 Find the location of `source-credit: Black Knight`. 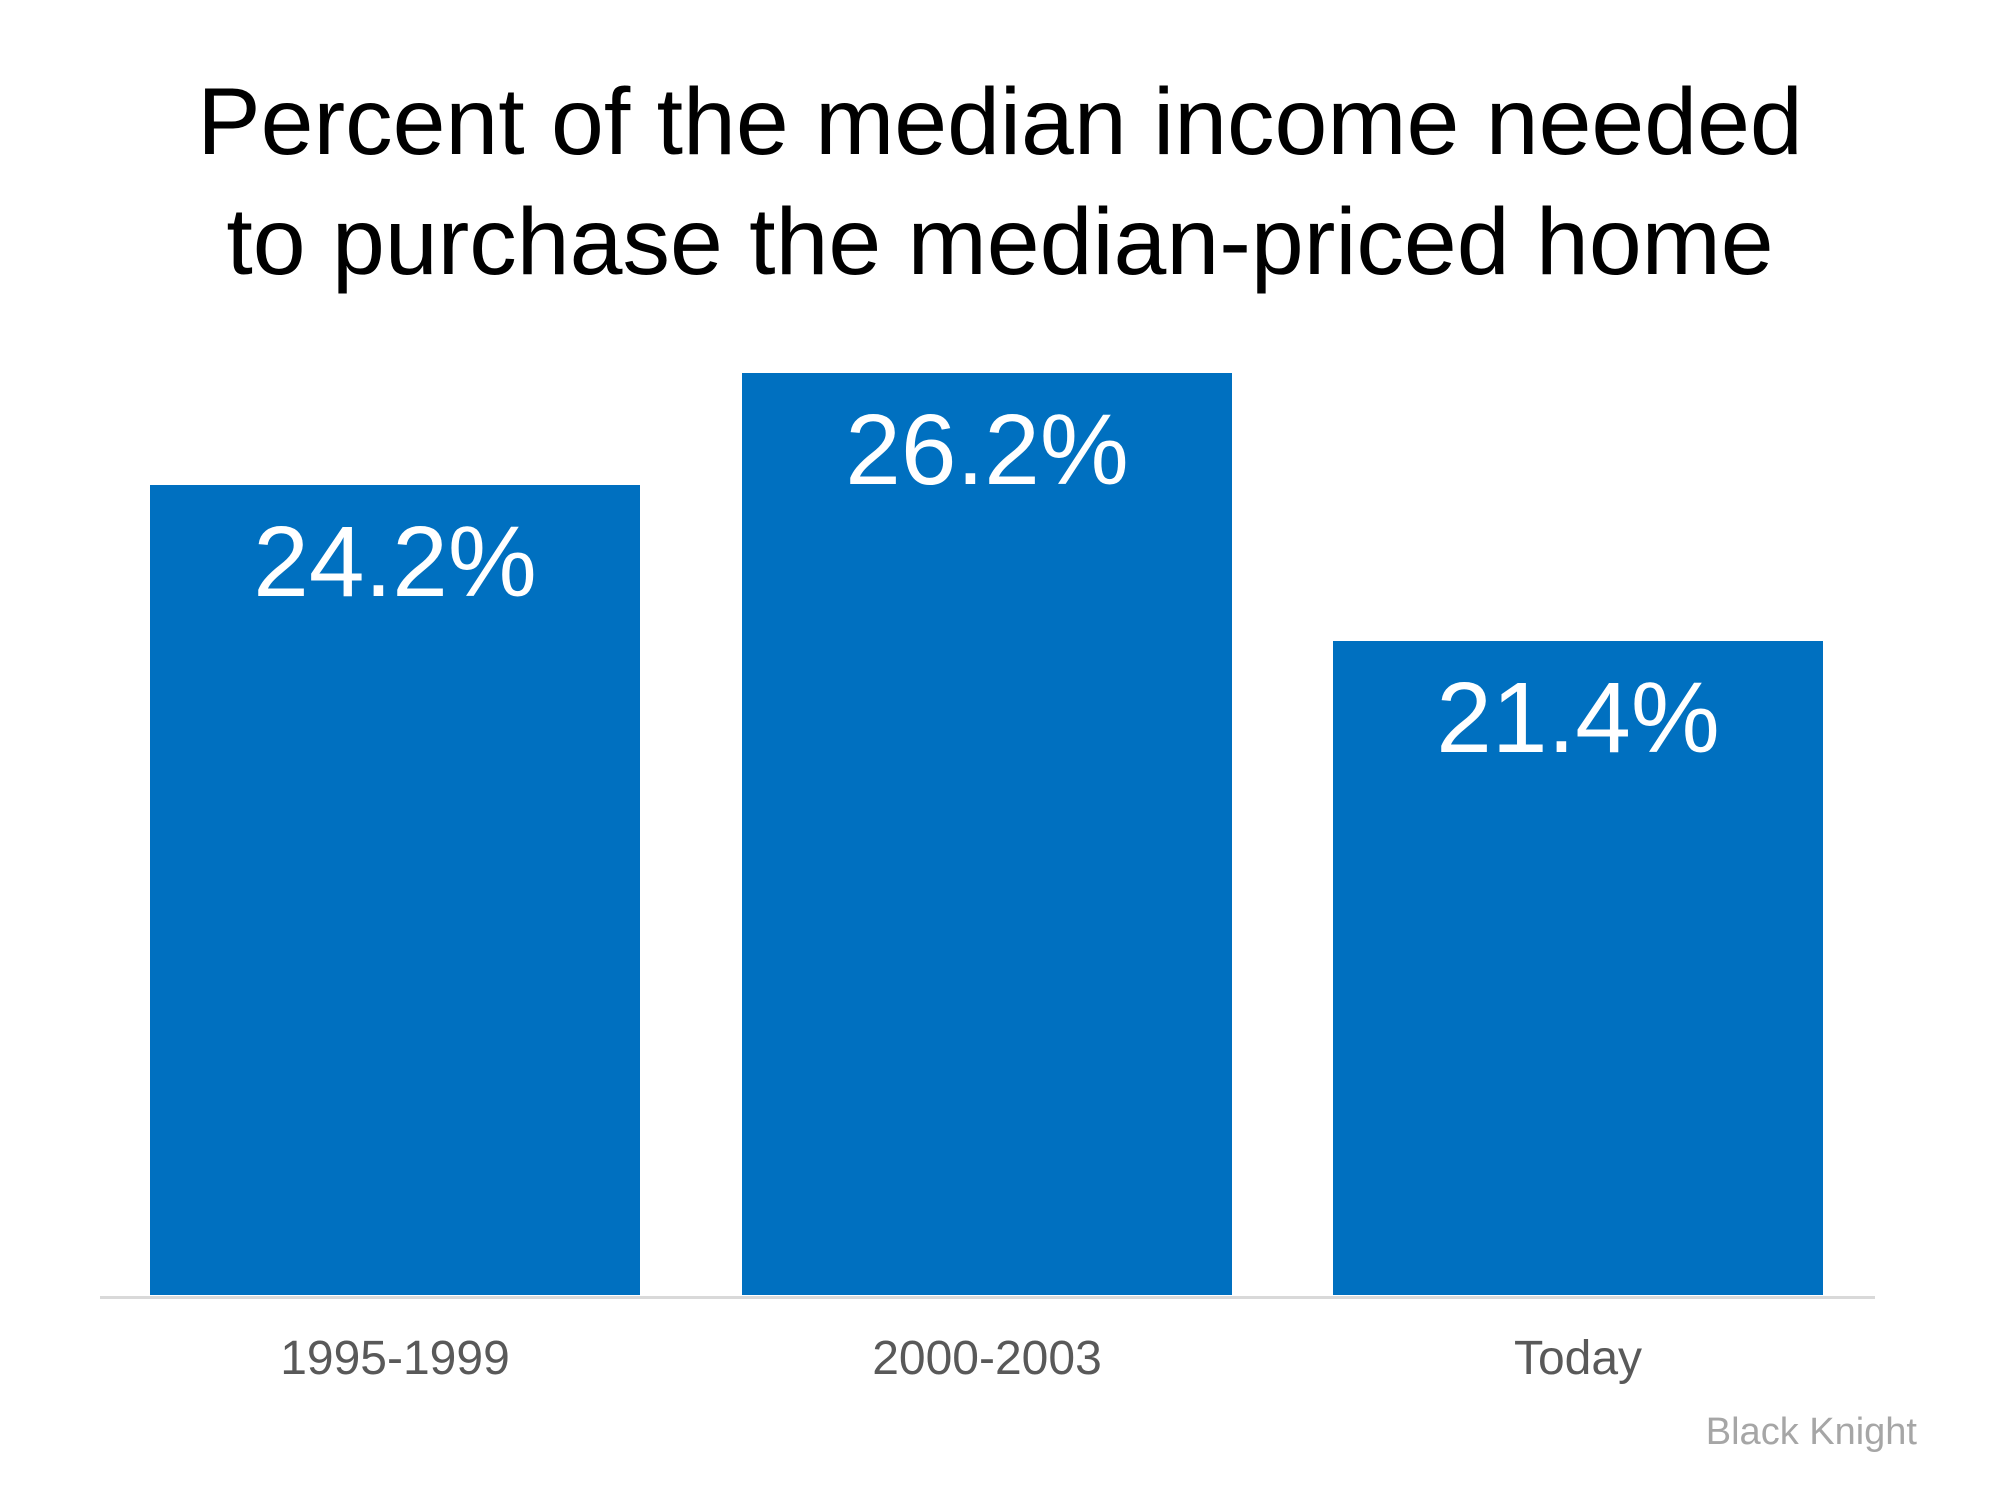

source-credit: Black Knight is located at coordinates (1811, 1432).